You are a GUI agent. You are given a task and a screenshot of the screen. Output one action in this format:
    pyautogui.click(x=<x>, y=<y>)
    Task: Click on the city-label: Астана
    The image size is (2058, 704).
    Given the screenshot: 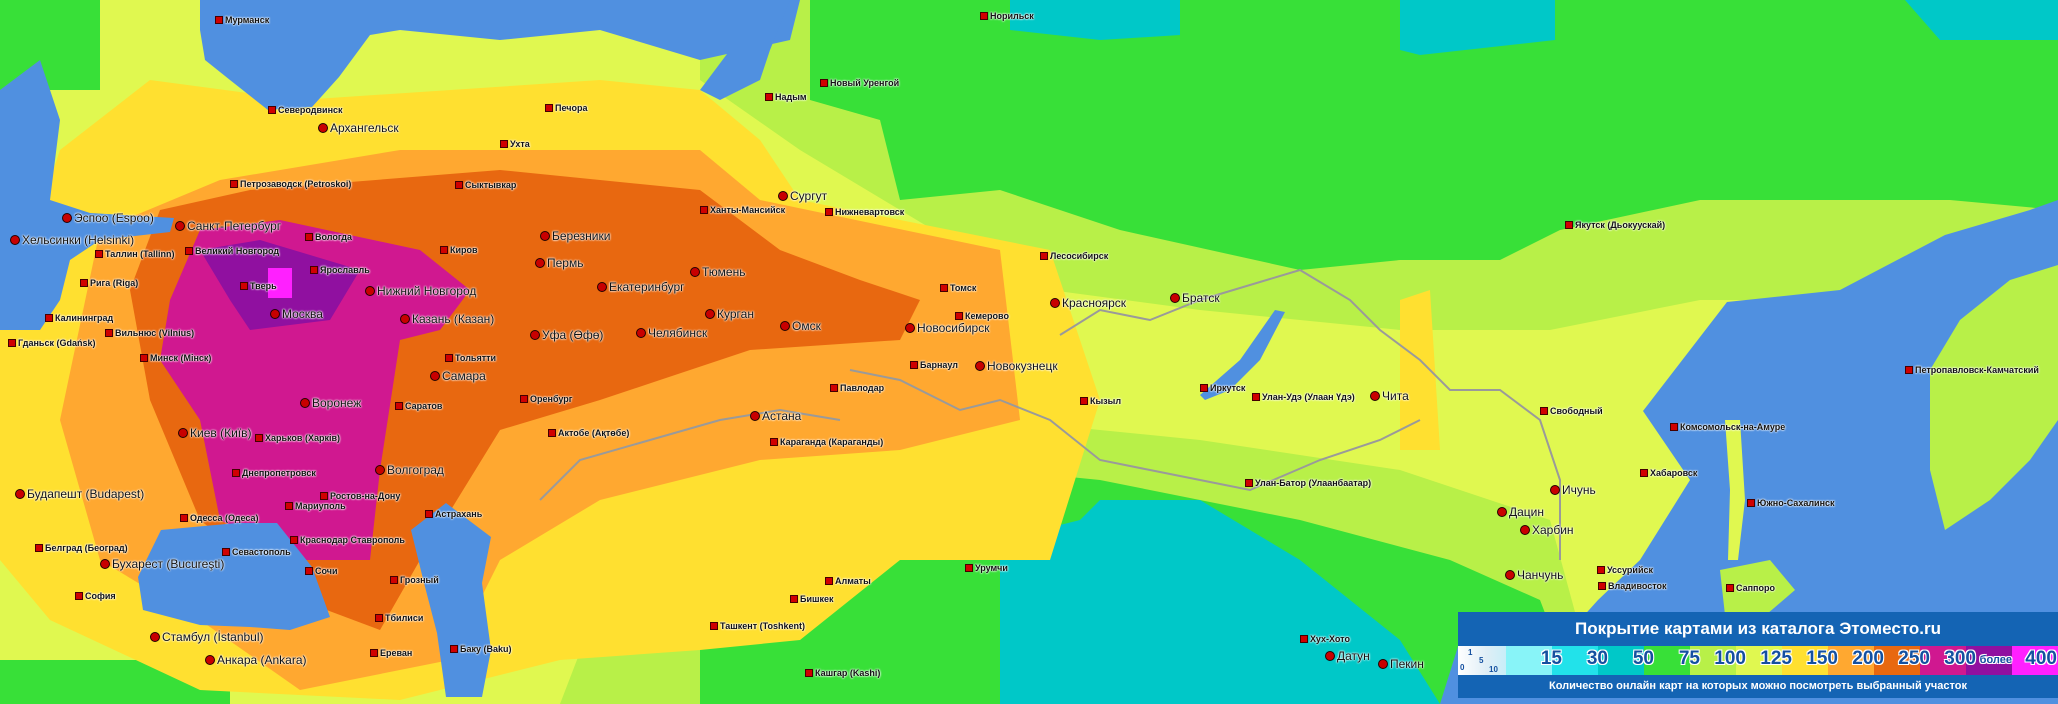 What is the action you would take?
    pyautogui.click(x=775, y=416)
    